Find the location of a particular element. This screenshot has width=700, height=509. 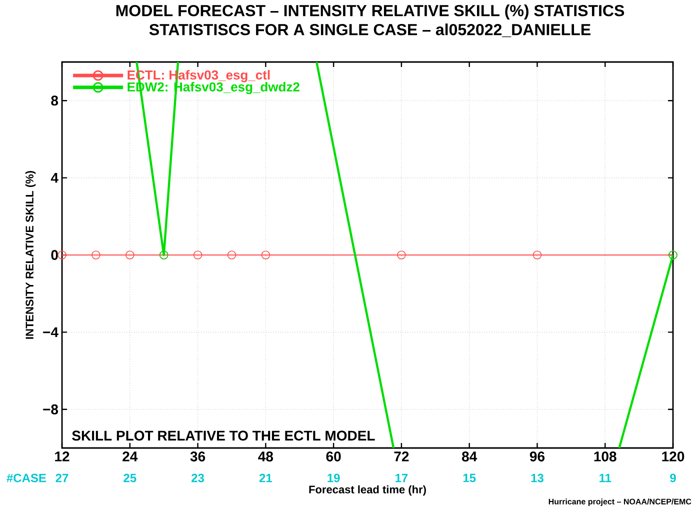

y-tick-label: 4 is located at coordinates (54, 177).